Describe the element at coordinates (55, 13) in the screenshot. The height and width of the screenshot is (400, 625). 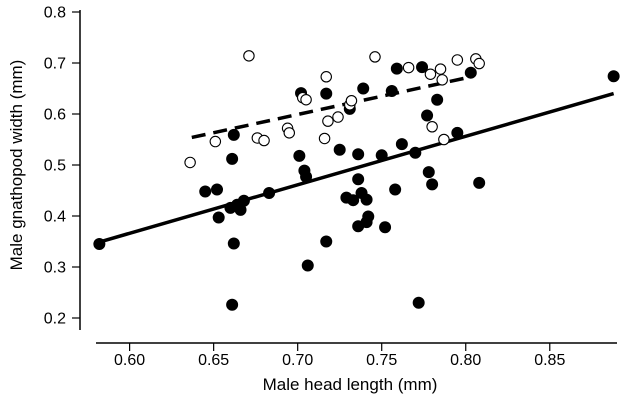
I see `y-tick-label: 0.8` at that location.